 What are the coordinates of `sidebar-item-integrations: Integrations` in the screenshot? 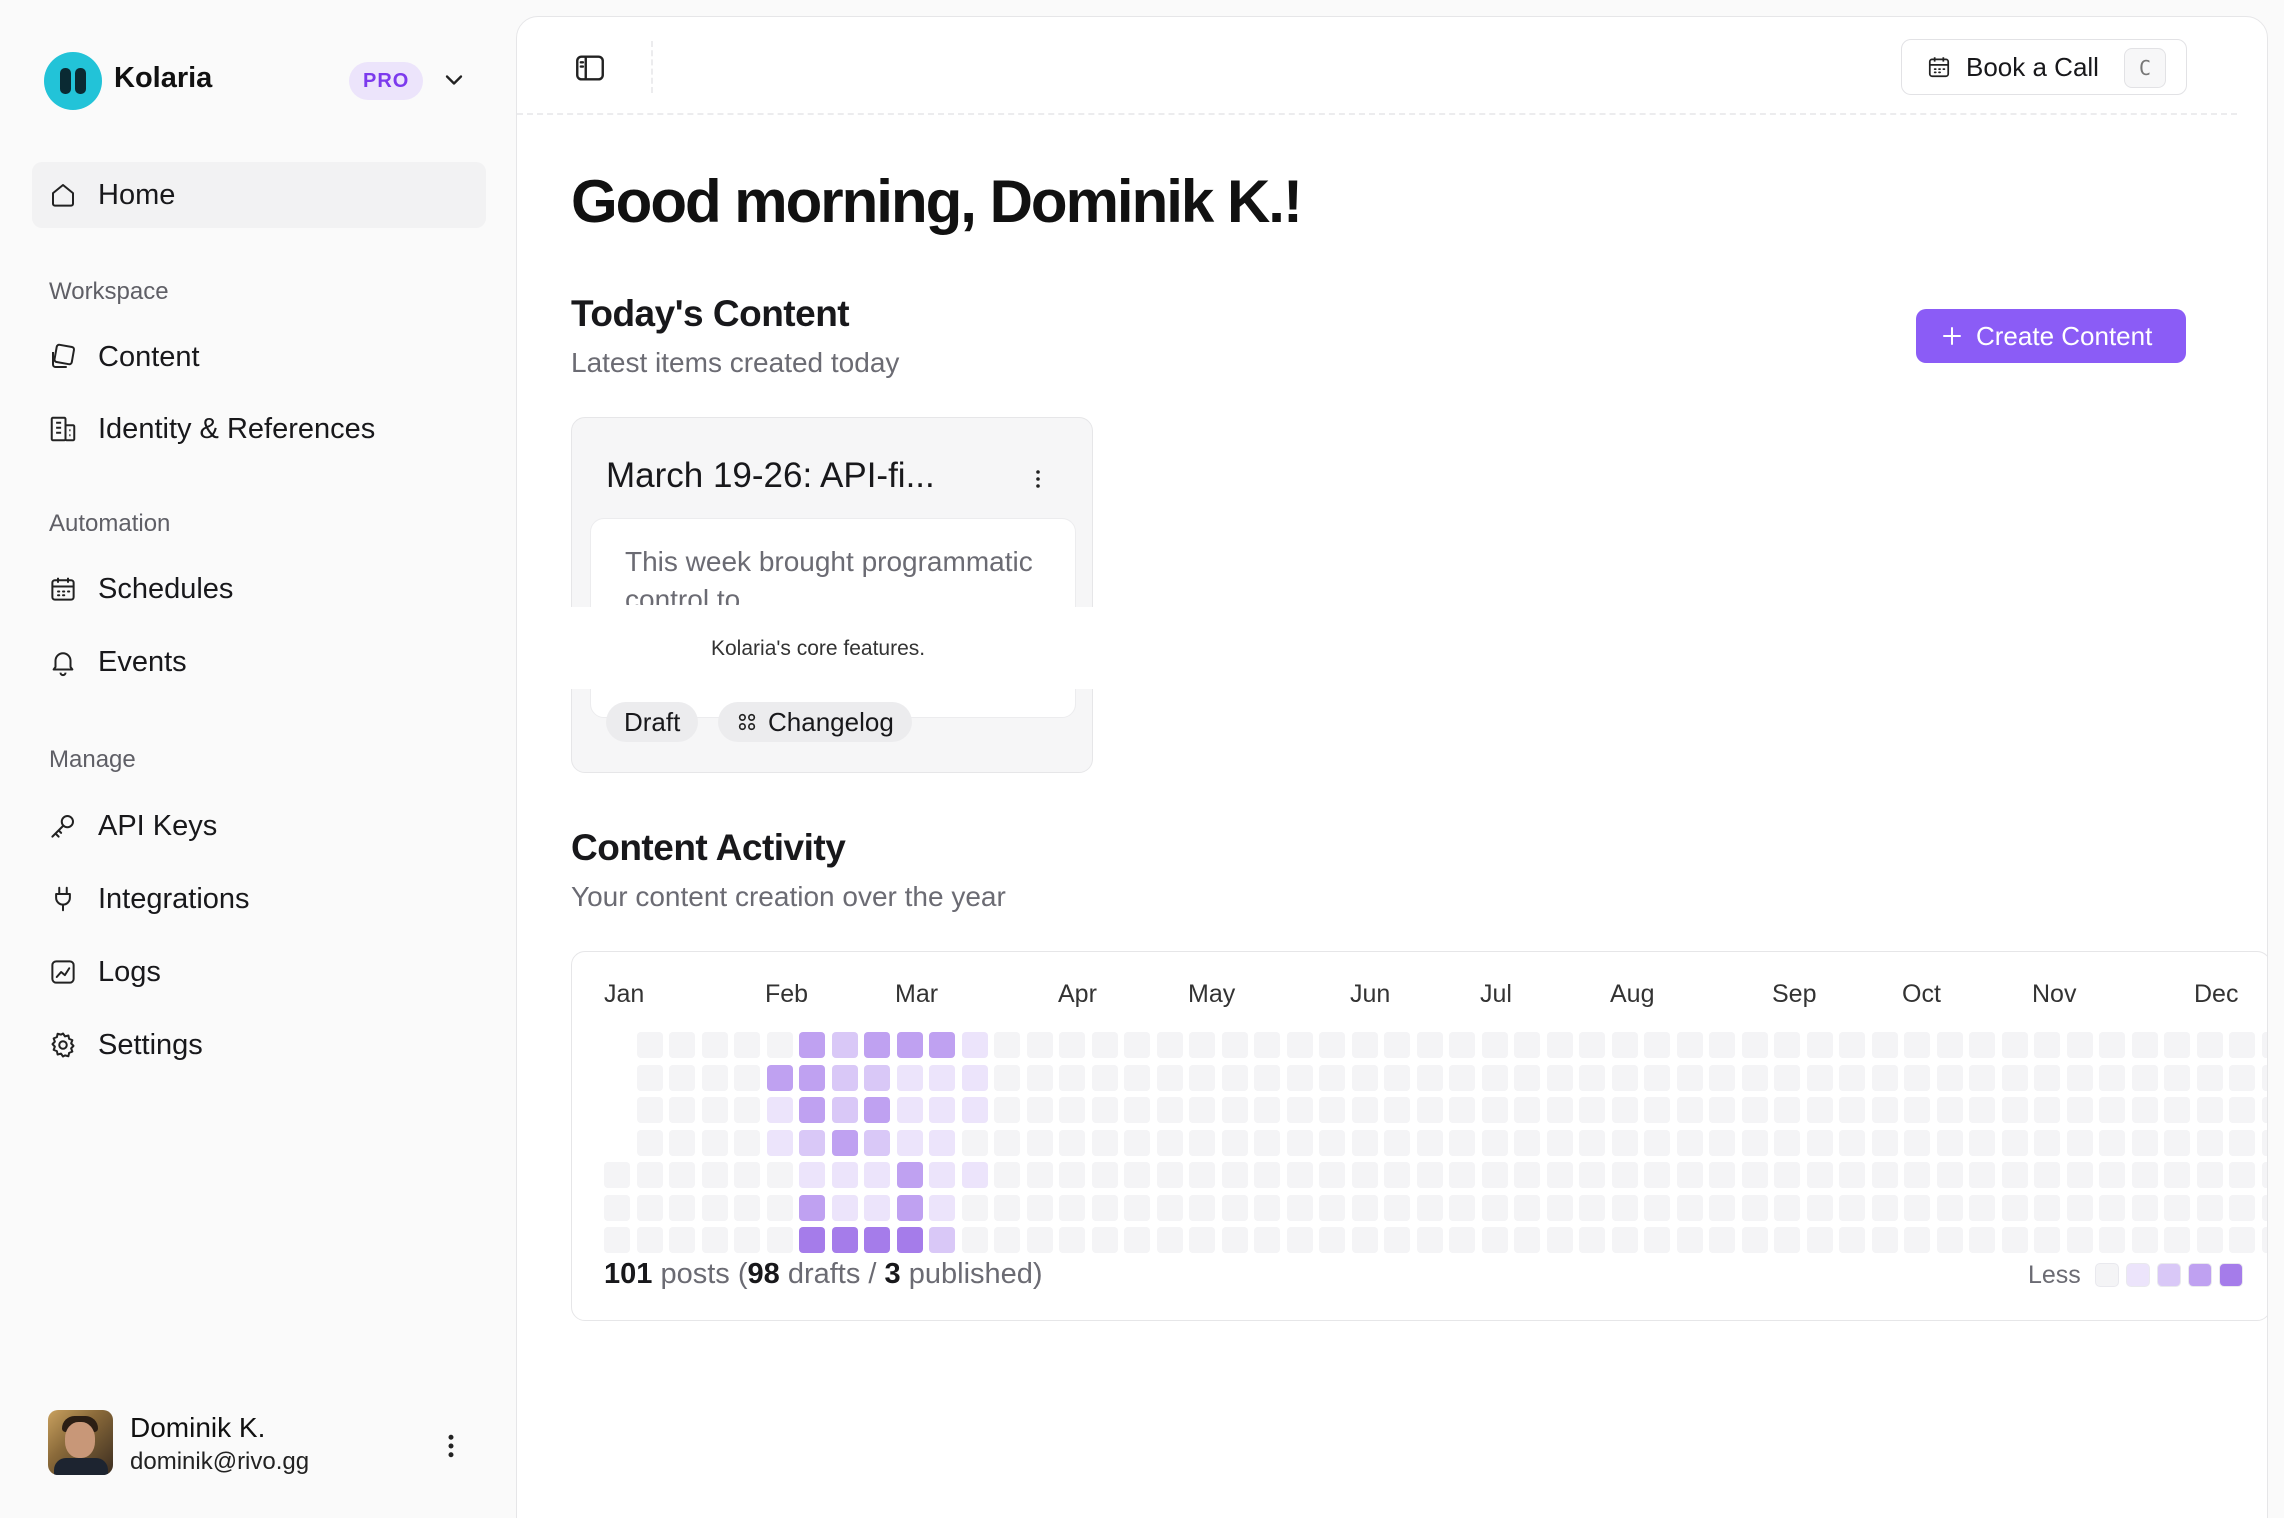 It's located at (259, 899).